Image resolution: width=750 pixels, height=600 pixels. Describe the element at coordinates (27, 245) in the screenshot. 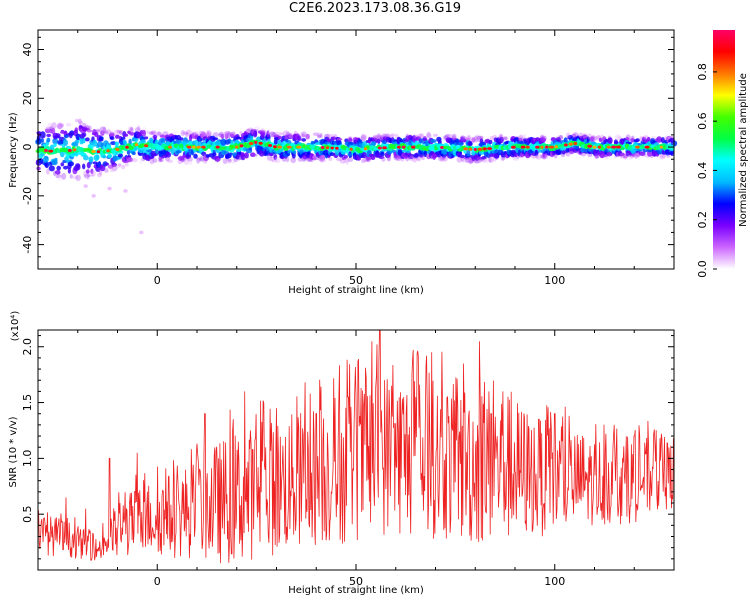

I see `y-tick-label: -40` at that location.